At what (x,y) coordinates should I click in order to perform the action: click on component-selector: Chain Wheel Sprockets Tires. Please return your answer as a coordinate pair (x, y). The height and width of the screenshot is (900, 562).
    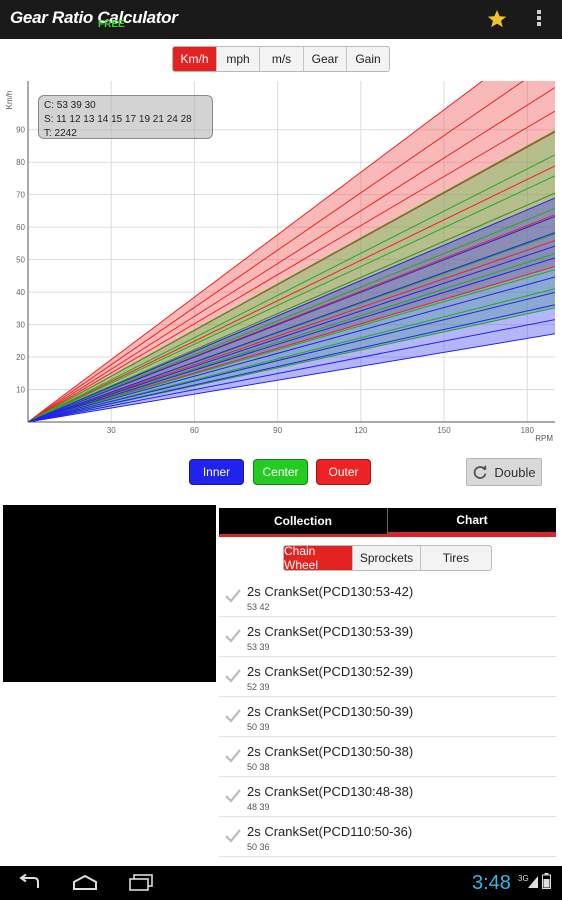
    Looking at the image, I should click on (387, 558).